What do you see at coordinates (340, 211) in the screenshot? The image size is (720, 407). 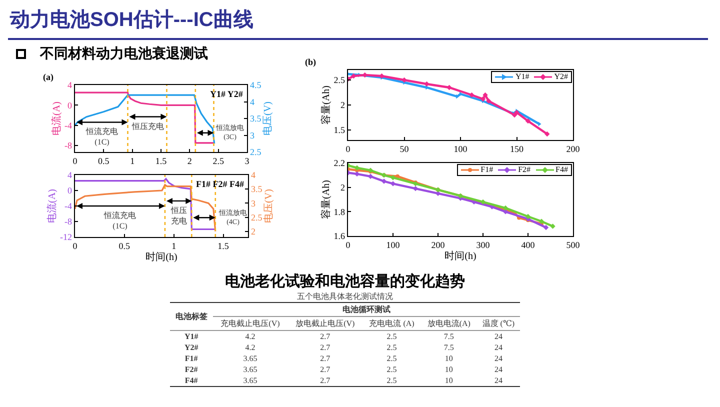 I see `y-tick-label: 1.8` at bounding box center [340, 211].